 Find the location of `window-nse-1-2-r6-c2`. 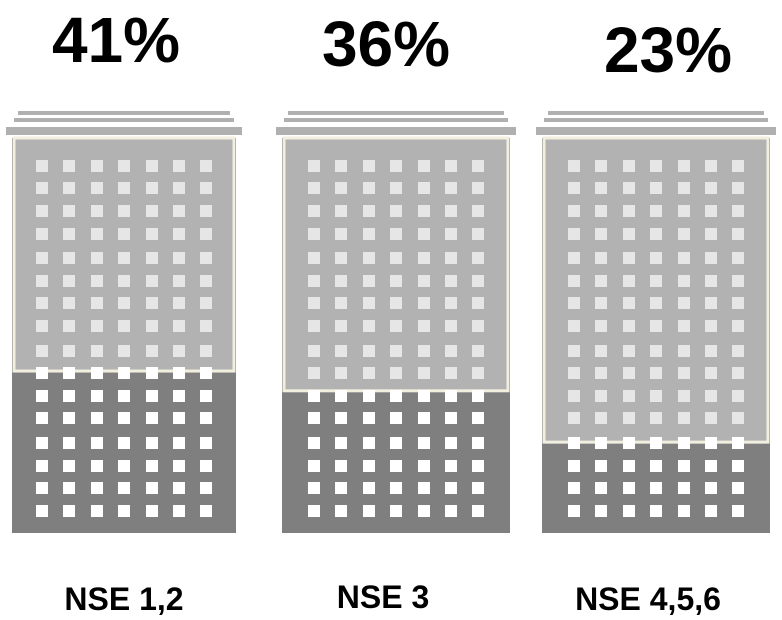

window-nse-1-2-r6-c2 is located at coordinates (97, 303).